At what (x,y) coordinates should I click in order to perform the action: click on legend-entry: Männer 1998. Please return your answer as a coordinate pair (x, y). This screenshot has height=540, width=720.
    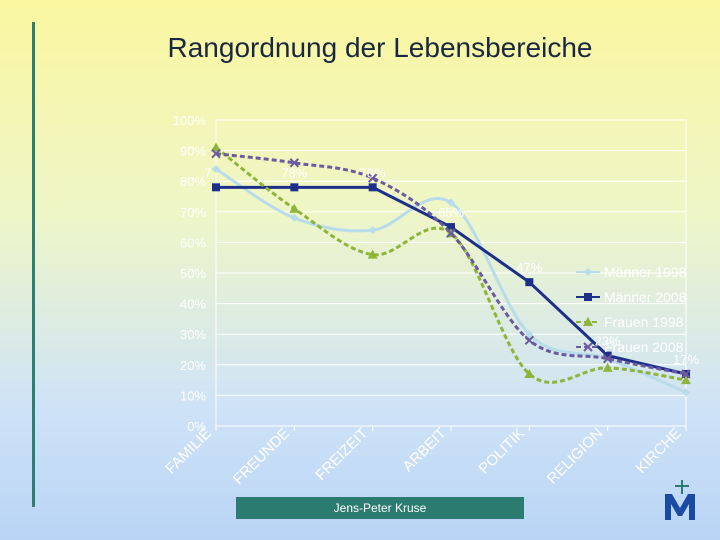
    Looking at the image, I should click on (645, 272).